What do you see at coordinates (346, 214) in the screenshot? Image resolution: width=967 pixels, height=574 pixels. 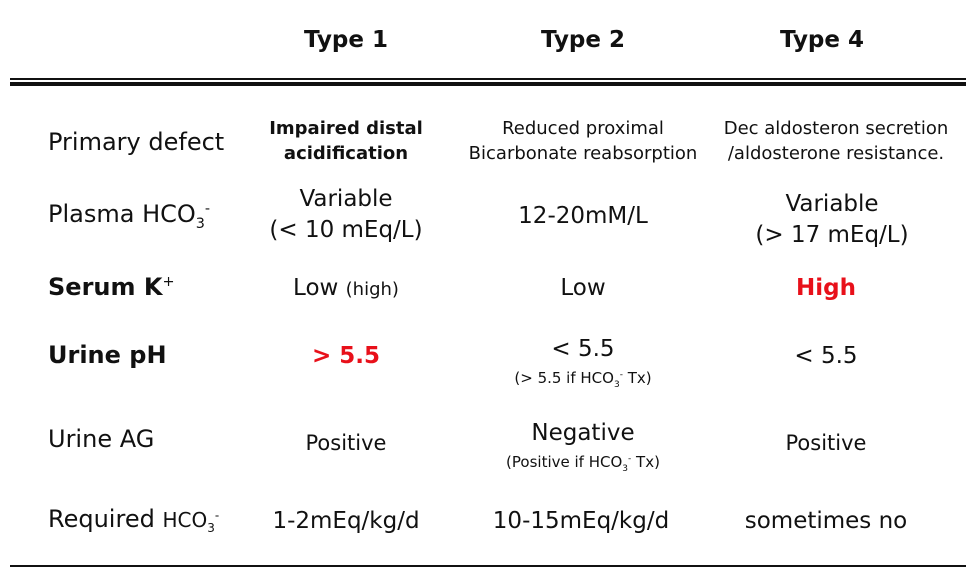 I see `cell-plasma-hco3-type1: Variable (< 10 mEq/L)` at bounding box center [346, 214].